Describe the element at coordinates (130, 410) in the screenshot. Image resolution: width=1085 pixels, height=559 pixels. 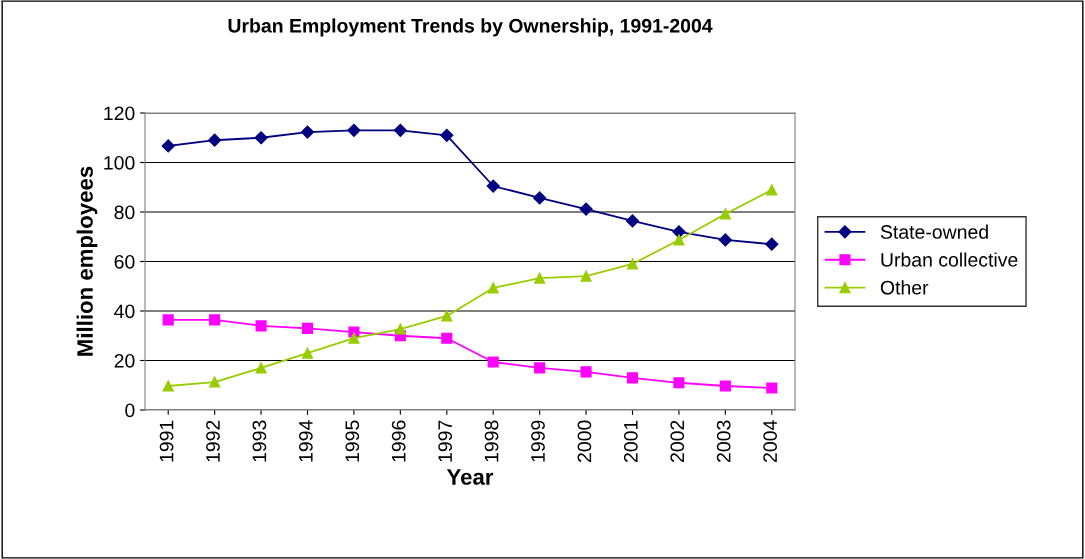
I see `y-tick-label: 0` at that location.